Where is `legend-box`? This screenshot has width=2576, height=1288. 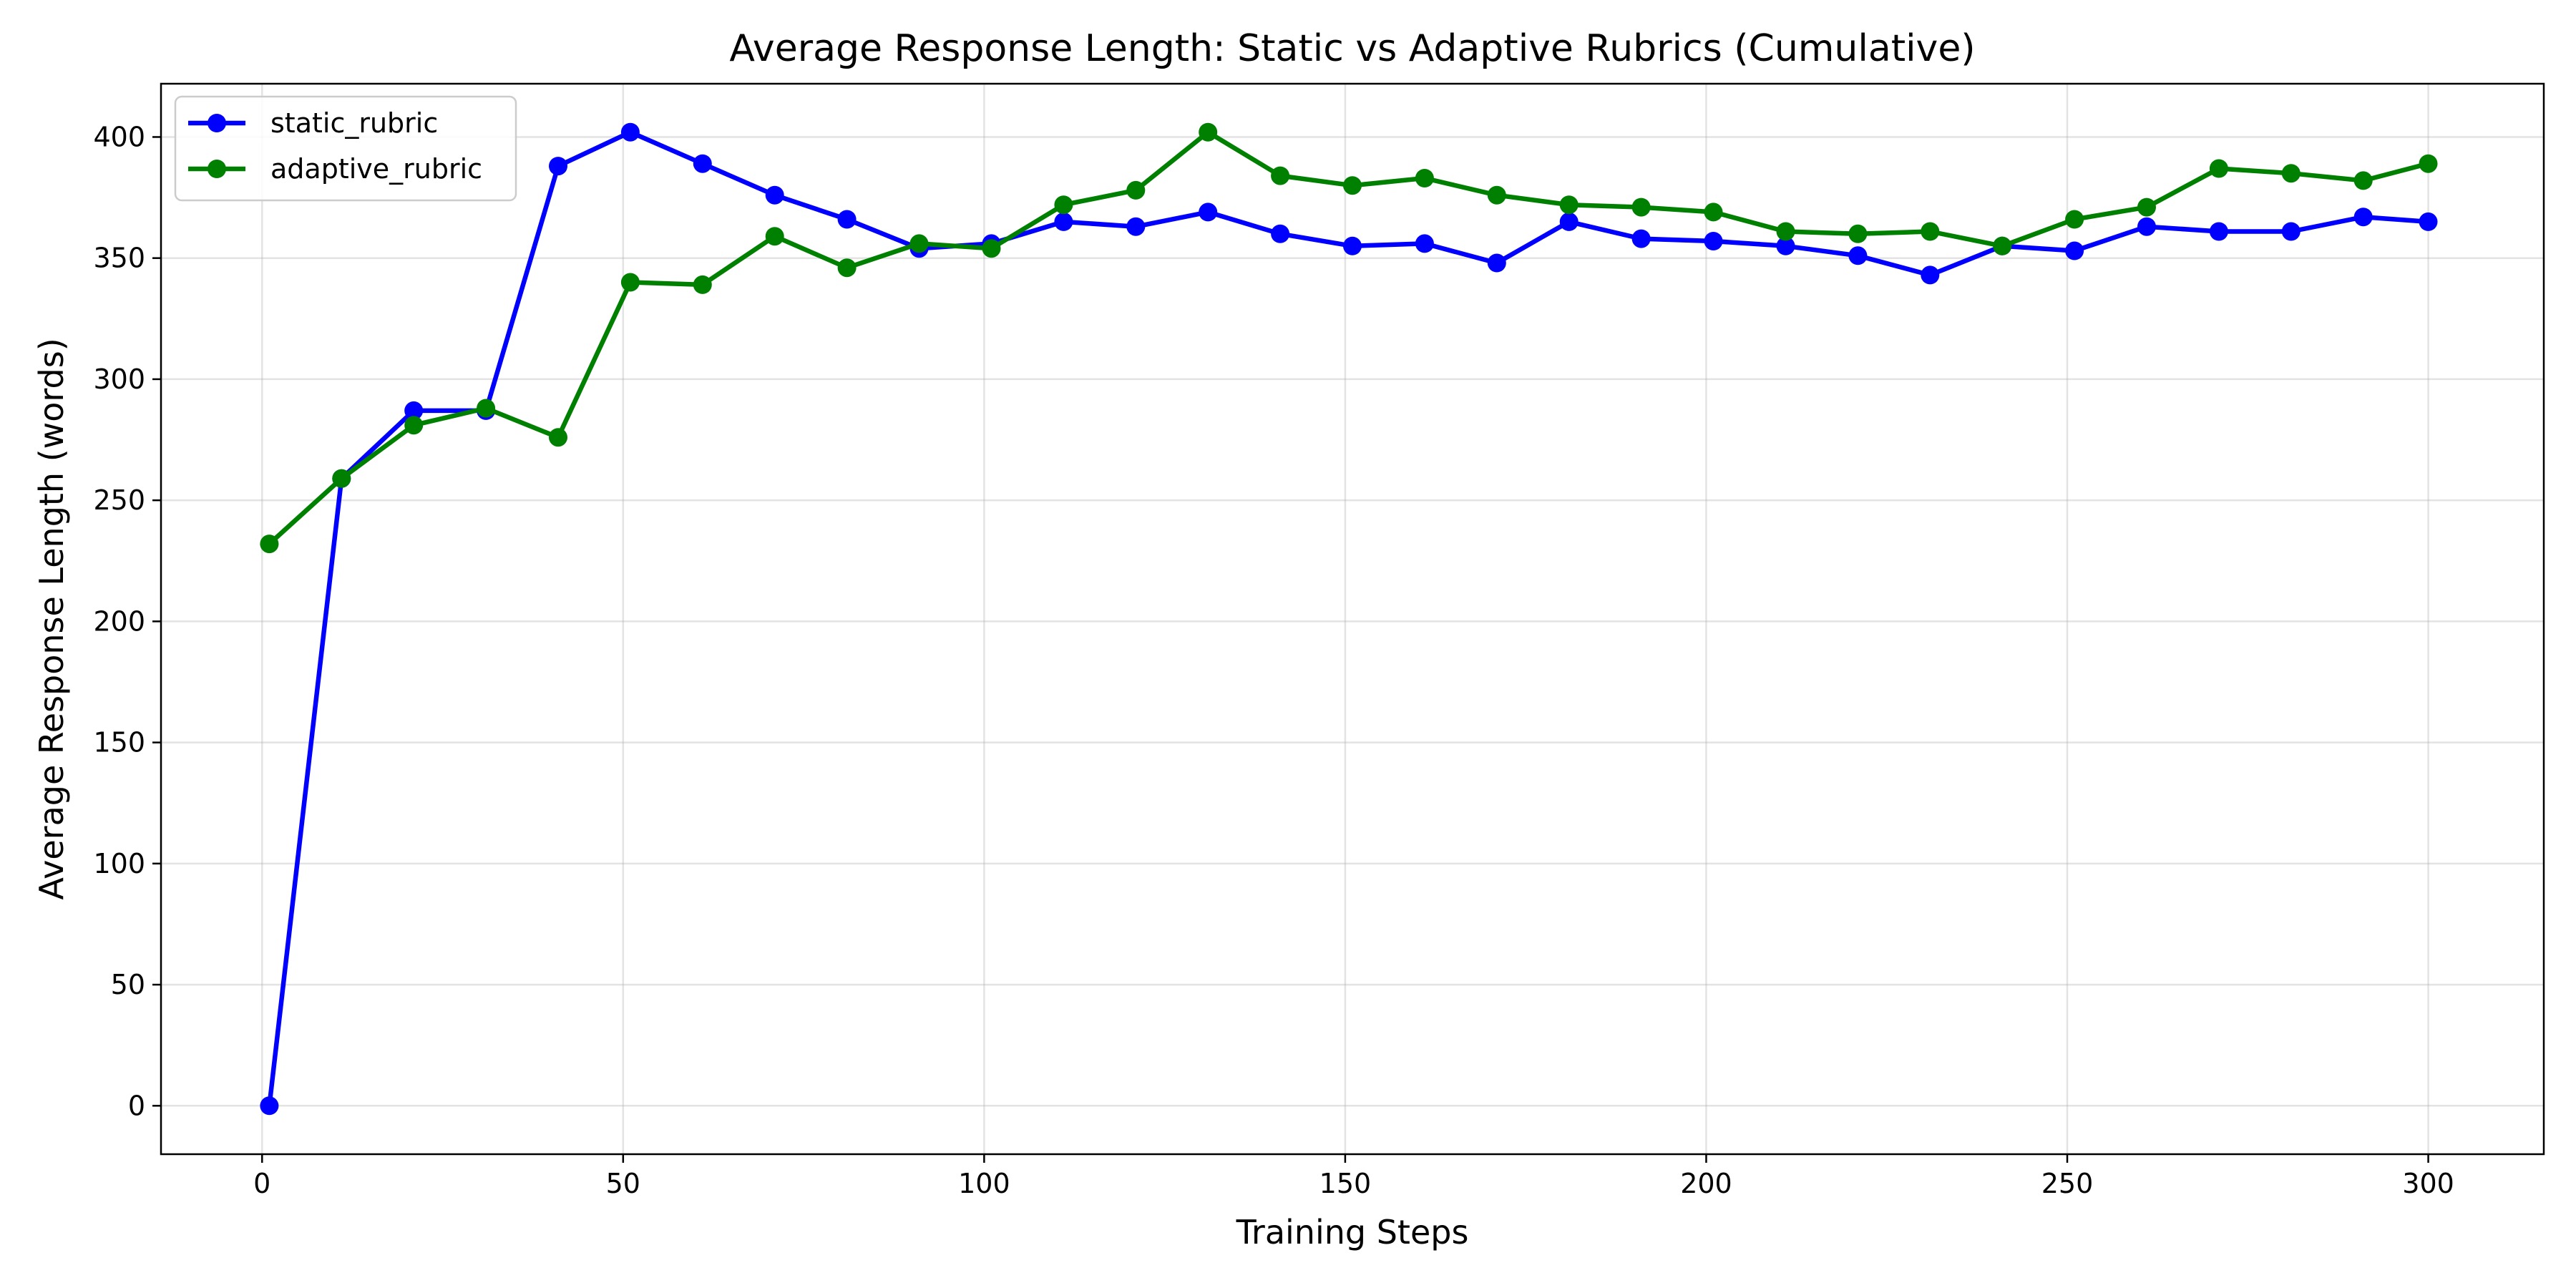 legend-box is located at coordinates (345, 148).